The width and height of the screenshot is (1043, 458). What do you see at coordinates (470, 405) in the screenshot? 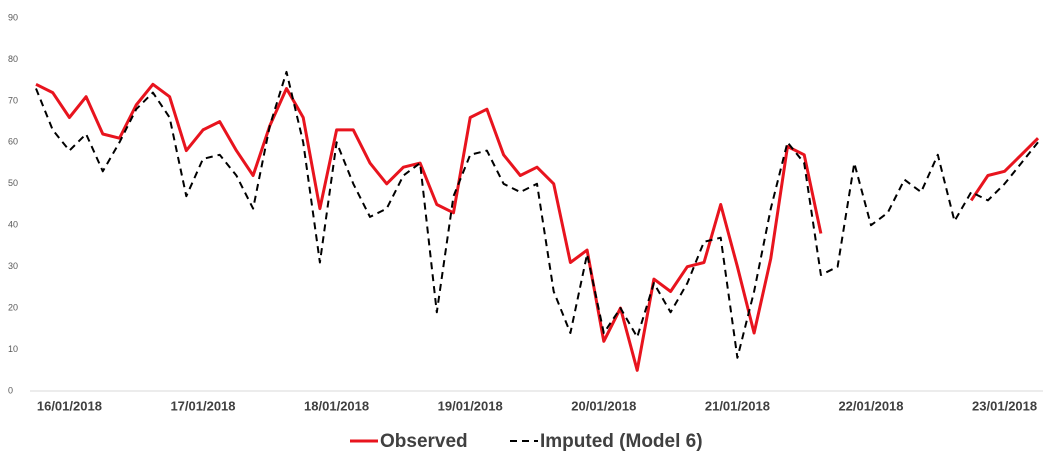
I see `x-tick-label: 19/01/2018` at bounding box center [470, 405].